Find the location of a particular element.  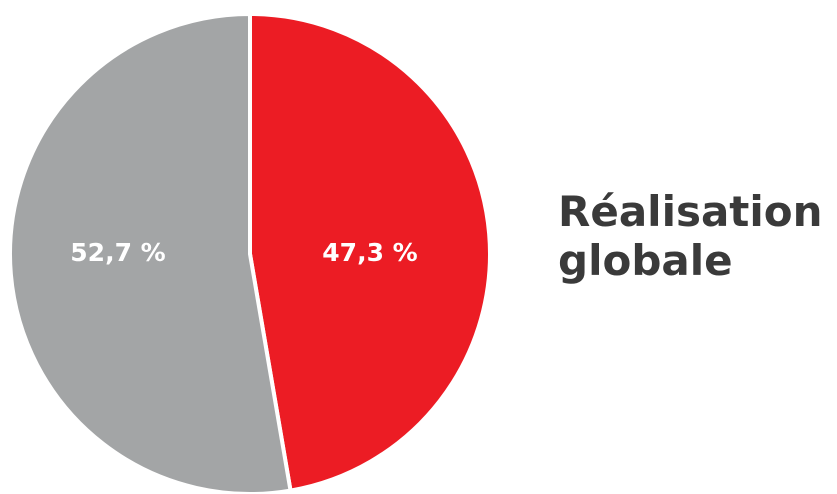

slice-label-remaining: 52,7 % is located at coordinates (117, 252).